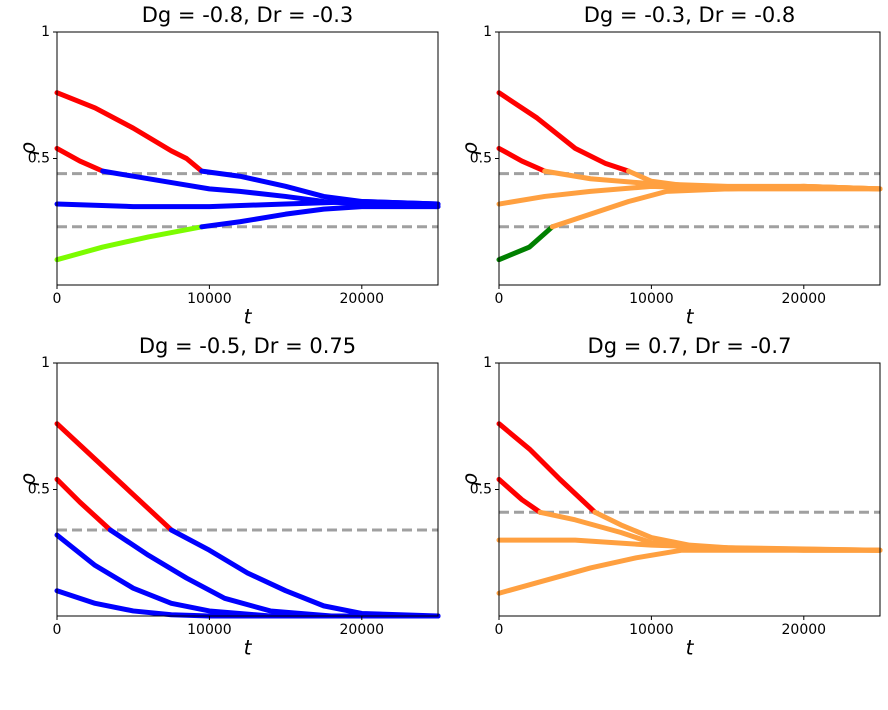  I want to click on subplot-title: Dg = -0.3, Dr = -0.8, so click(690, 15).